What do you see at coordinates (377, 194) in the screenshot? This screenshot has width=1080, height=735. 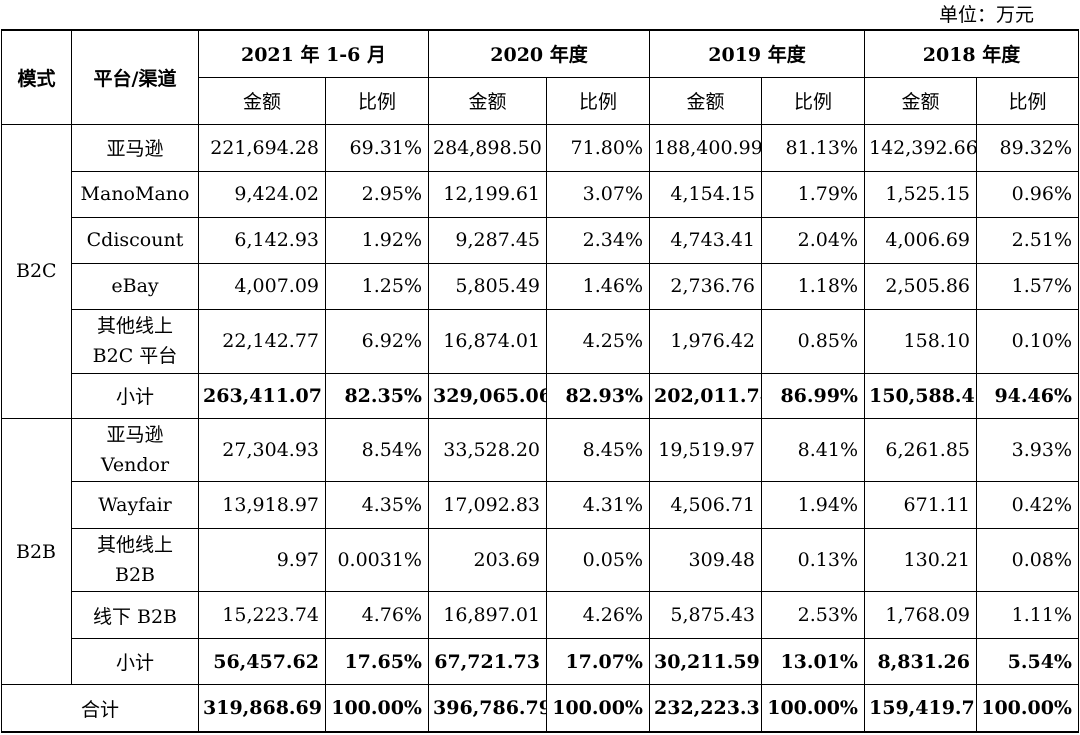 I see `ratio-cell: 2.95%` at bounding box center [377, 194].